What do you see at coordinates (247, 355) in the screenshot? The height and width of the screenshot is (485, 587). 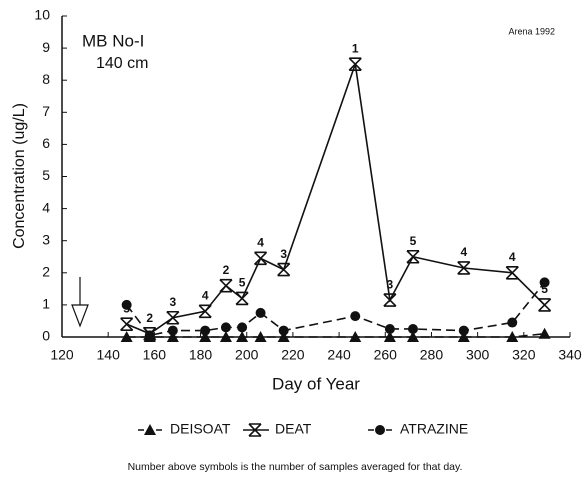 I see `x-tick-label: 200` at bounding box center [247, 355].